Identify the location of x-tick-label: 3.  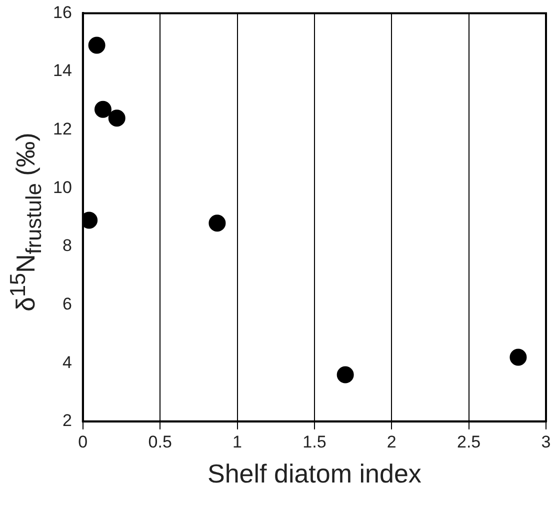
(546, 442).